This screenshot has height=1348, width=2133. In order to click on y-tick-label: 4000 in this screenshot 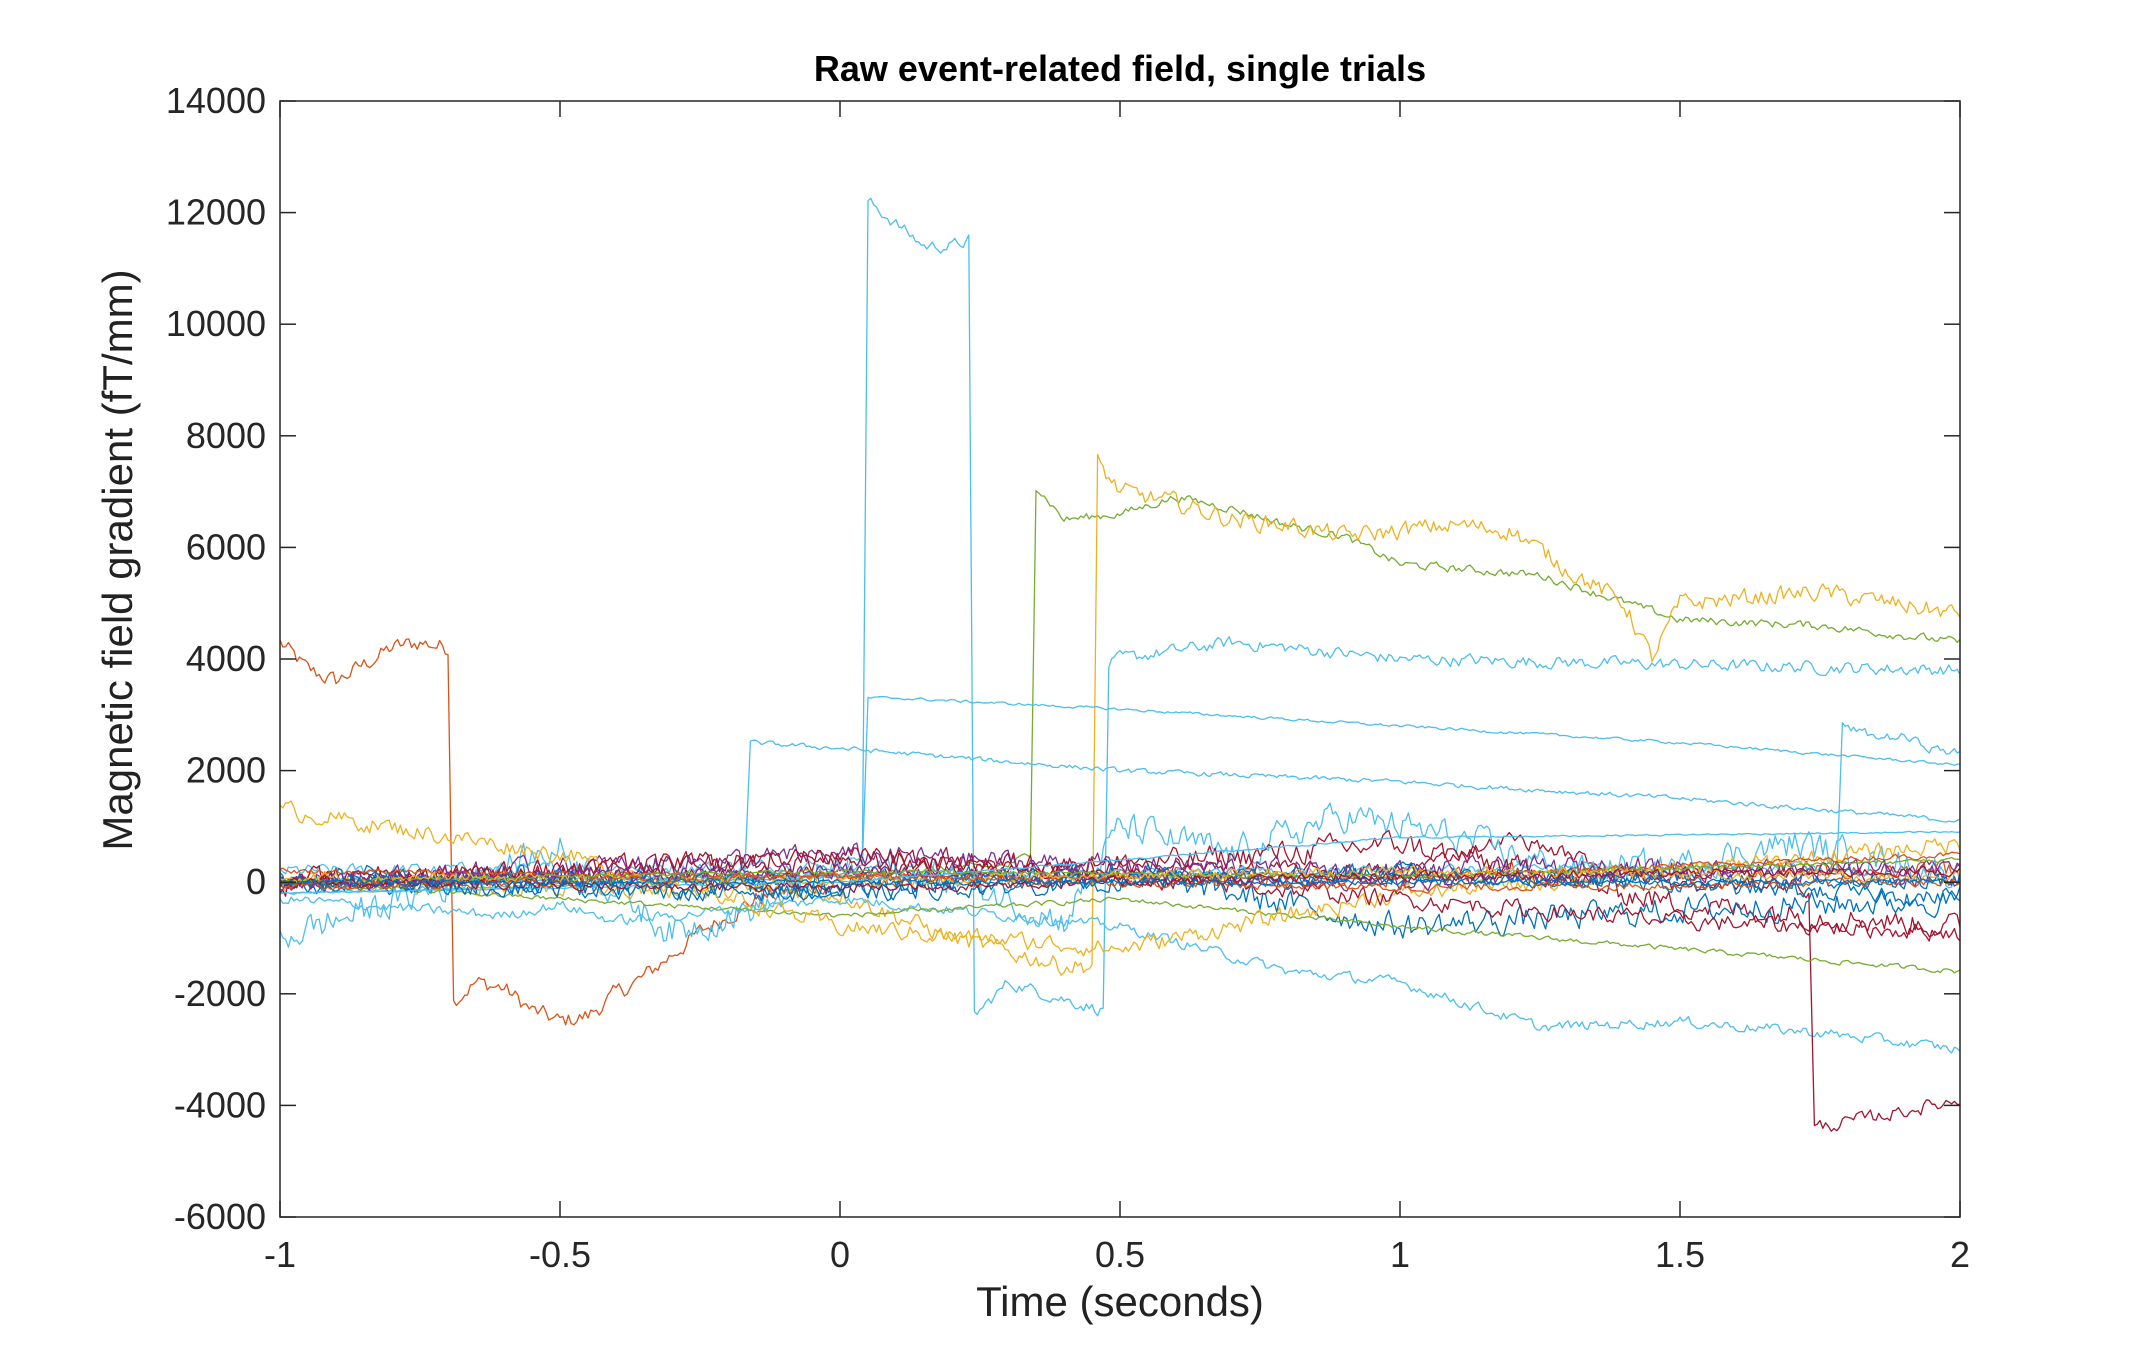, I will do `click(226, 658)`.